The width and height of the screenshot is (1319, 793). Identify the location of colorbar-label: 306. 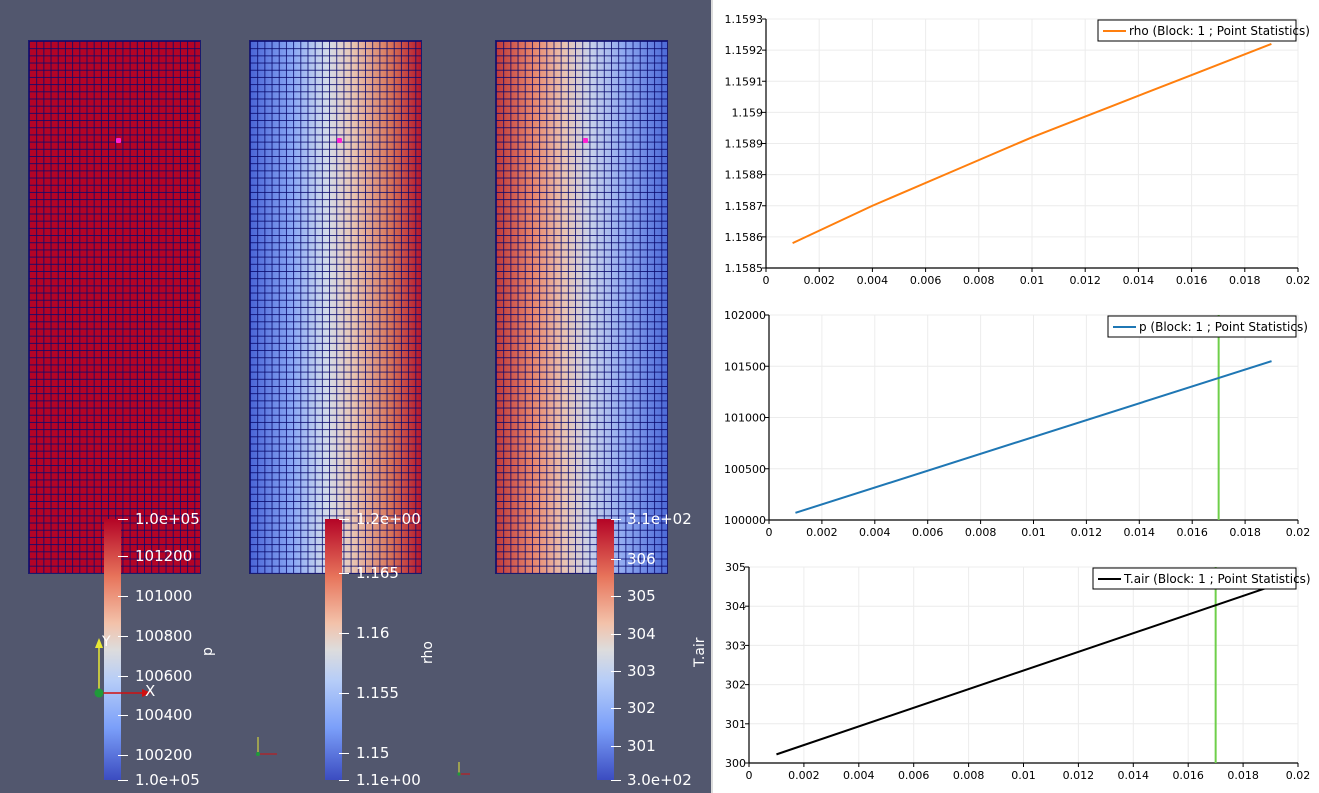
(641, 559).